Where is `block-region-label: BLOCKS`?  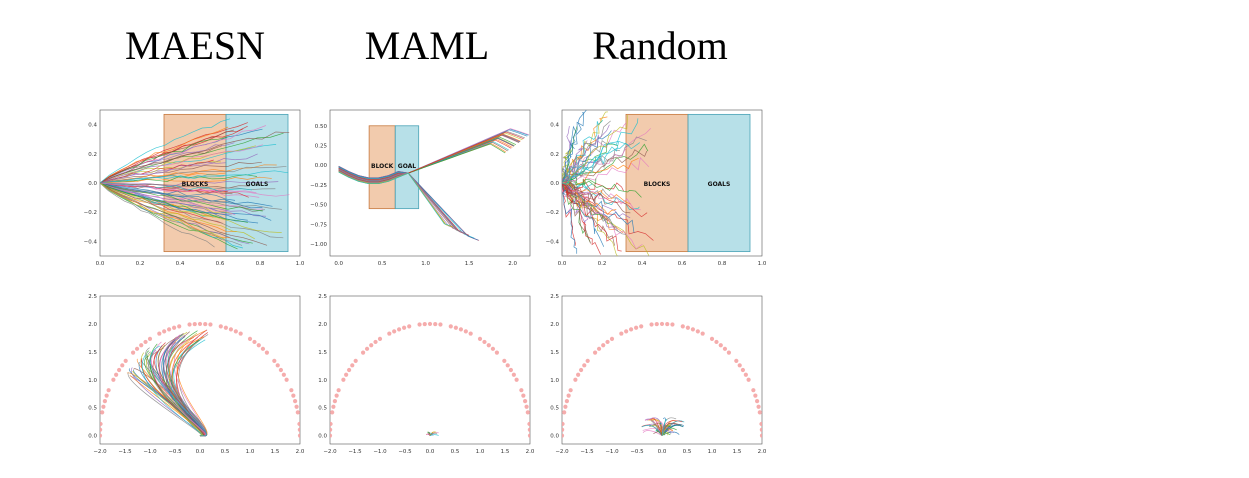
block-region-label: BLOCKS is located at coordinates (195, 184).